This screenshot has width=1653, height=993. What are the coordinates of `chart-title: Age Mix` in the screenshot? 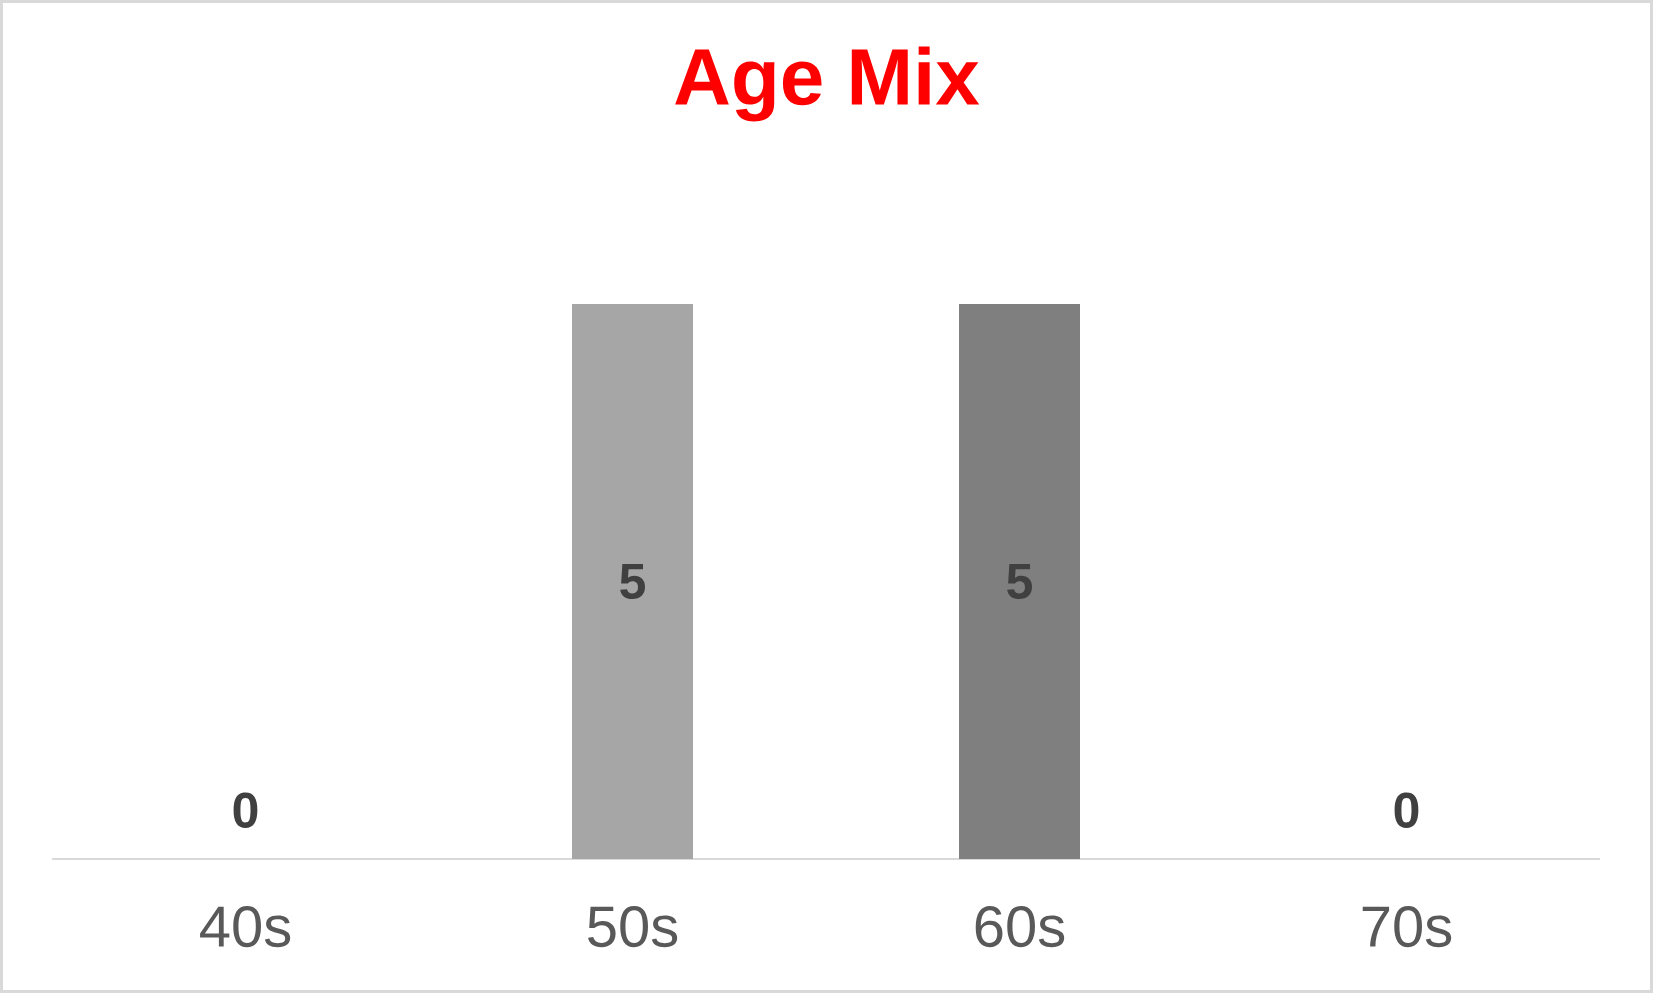 It's located at (827, 84).